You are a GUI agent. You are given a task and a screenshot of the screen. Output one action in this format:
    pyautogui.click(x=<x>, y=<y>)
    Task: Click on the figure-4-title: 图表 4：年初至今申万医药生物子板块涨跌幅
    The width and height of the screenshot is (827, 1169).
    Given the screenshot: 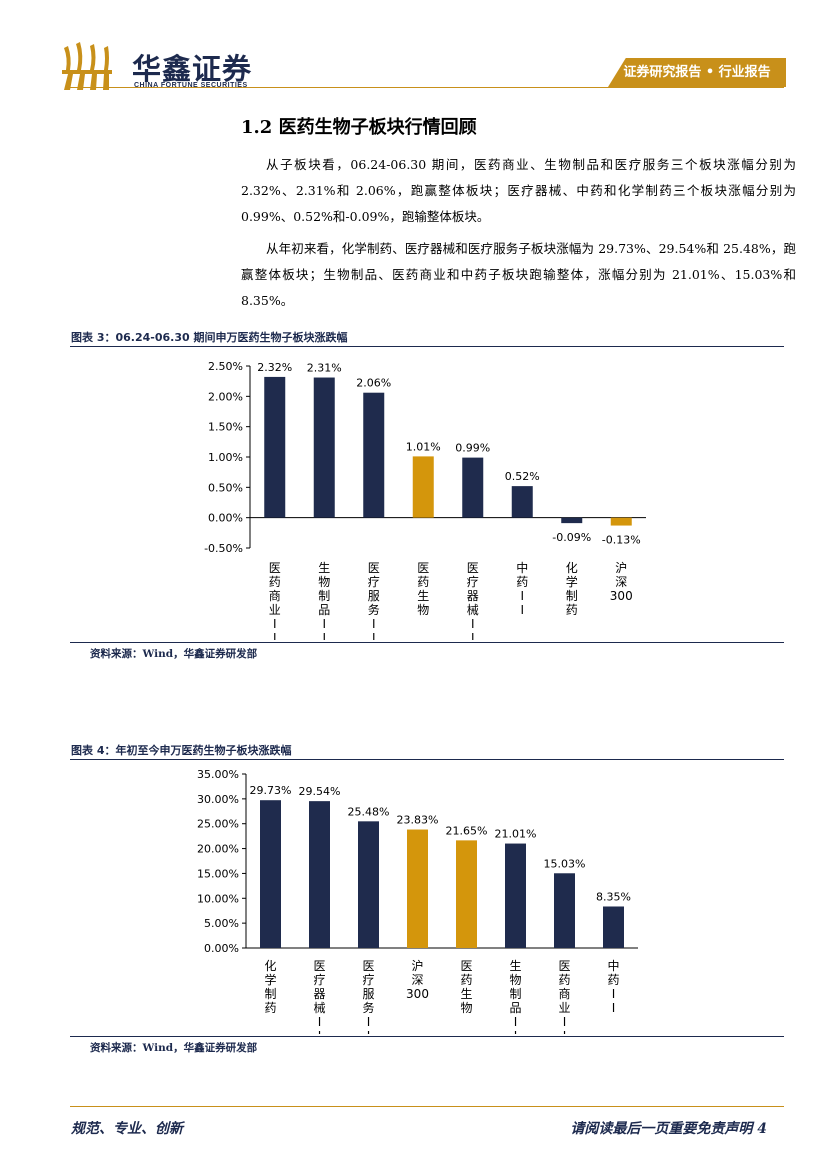 What is the action you would take?
    pyautogui.click(x=181, y=750)
    